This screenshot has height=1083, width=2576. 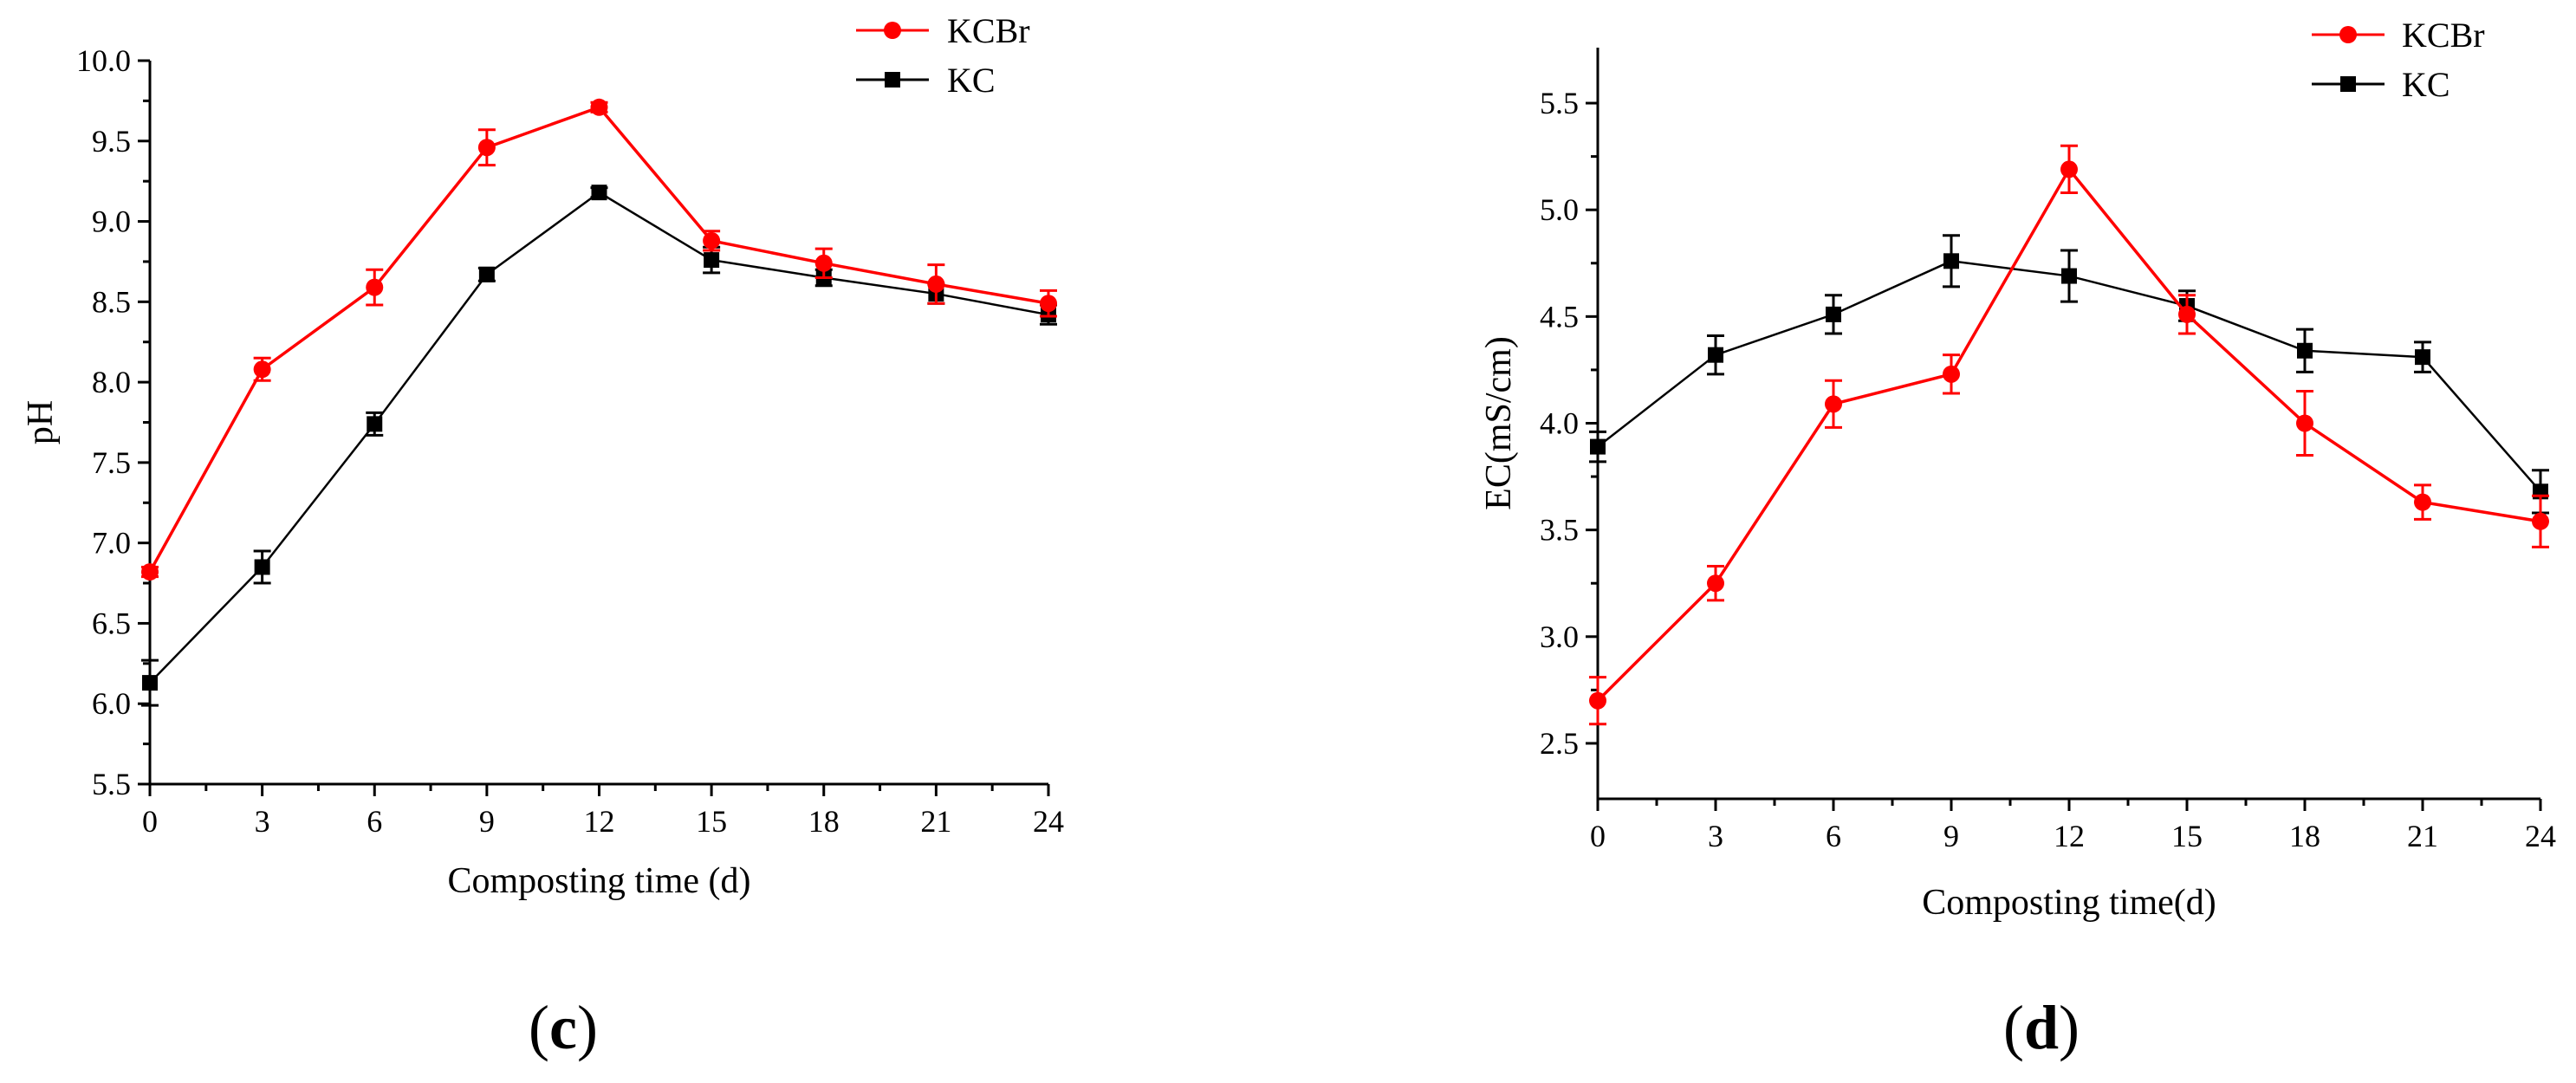 What do you see at coordinates (1560, 530) in the screenshot?
I see `y-tick-label: 3.5` at bounding box center [1560, 530].